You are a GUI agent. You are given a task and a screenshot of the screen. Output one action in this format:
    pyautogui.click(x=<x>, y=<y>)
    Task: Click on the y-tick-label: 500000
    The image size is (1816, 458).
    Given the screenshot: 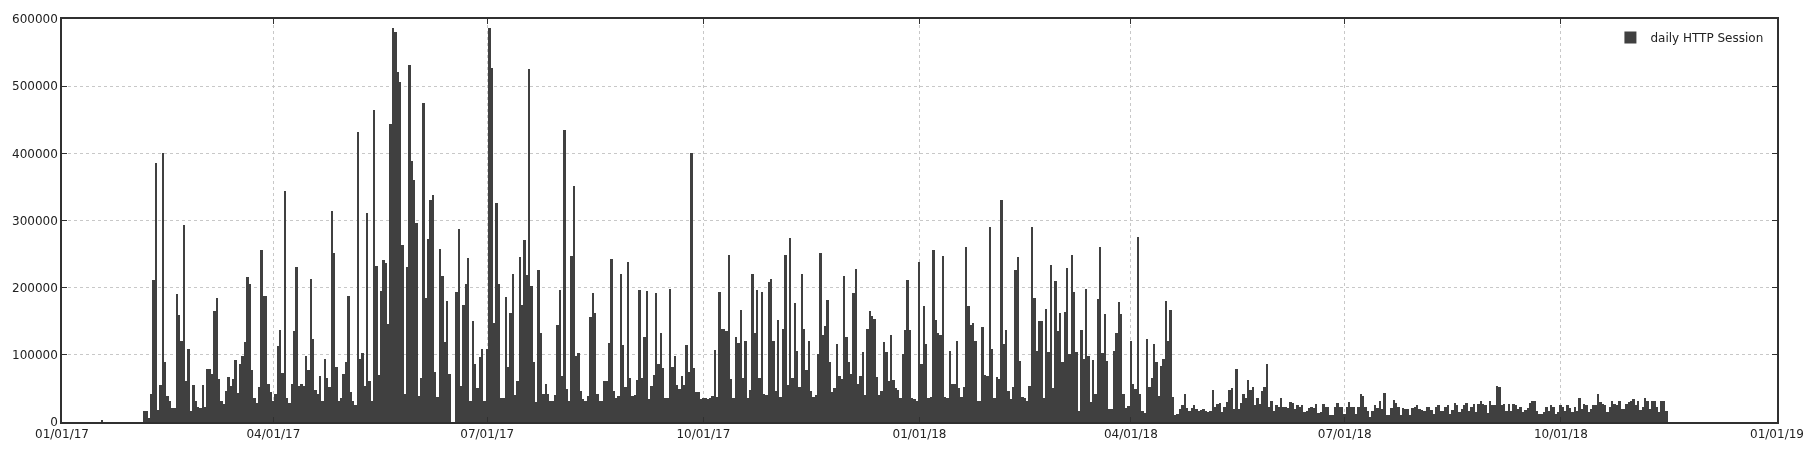 What is the action you would take?
    pyautogui.click(x=35, y=86)
    